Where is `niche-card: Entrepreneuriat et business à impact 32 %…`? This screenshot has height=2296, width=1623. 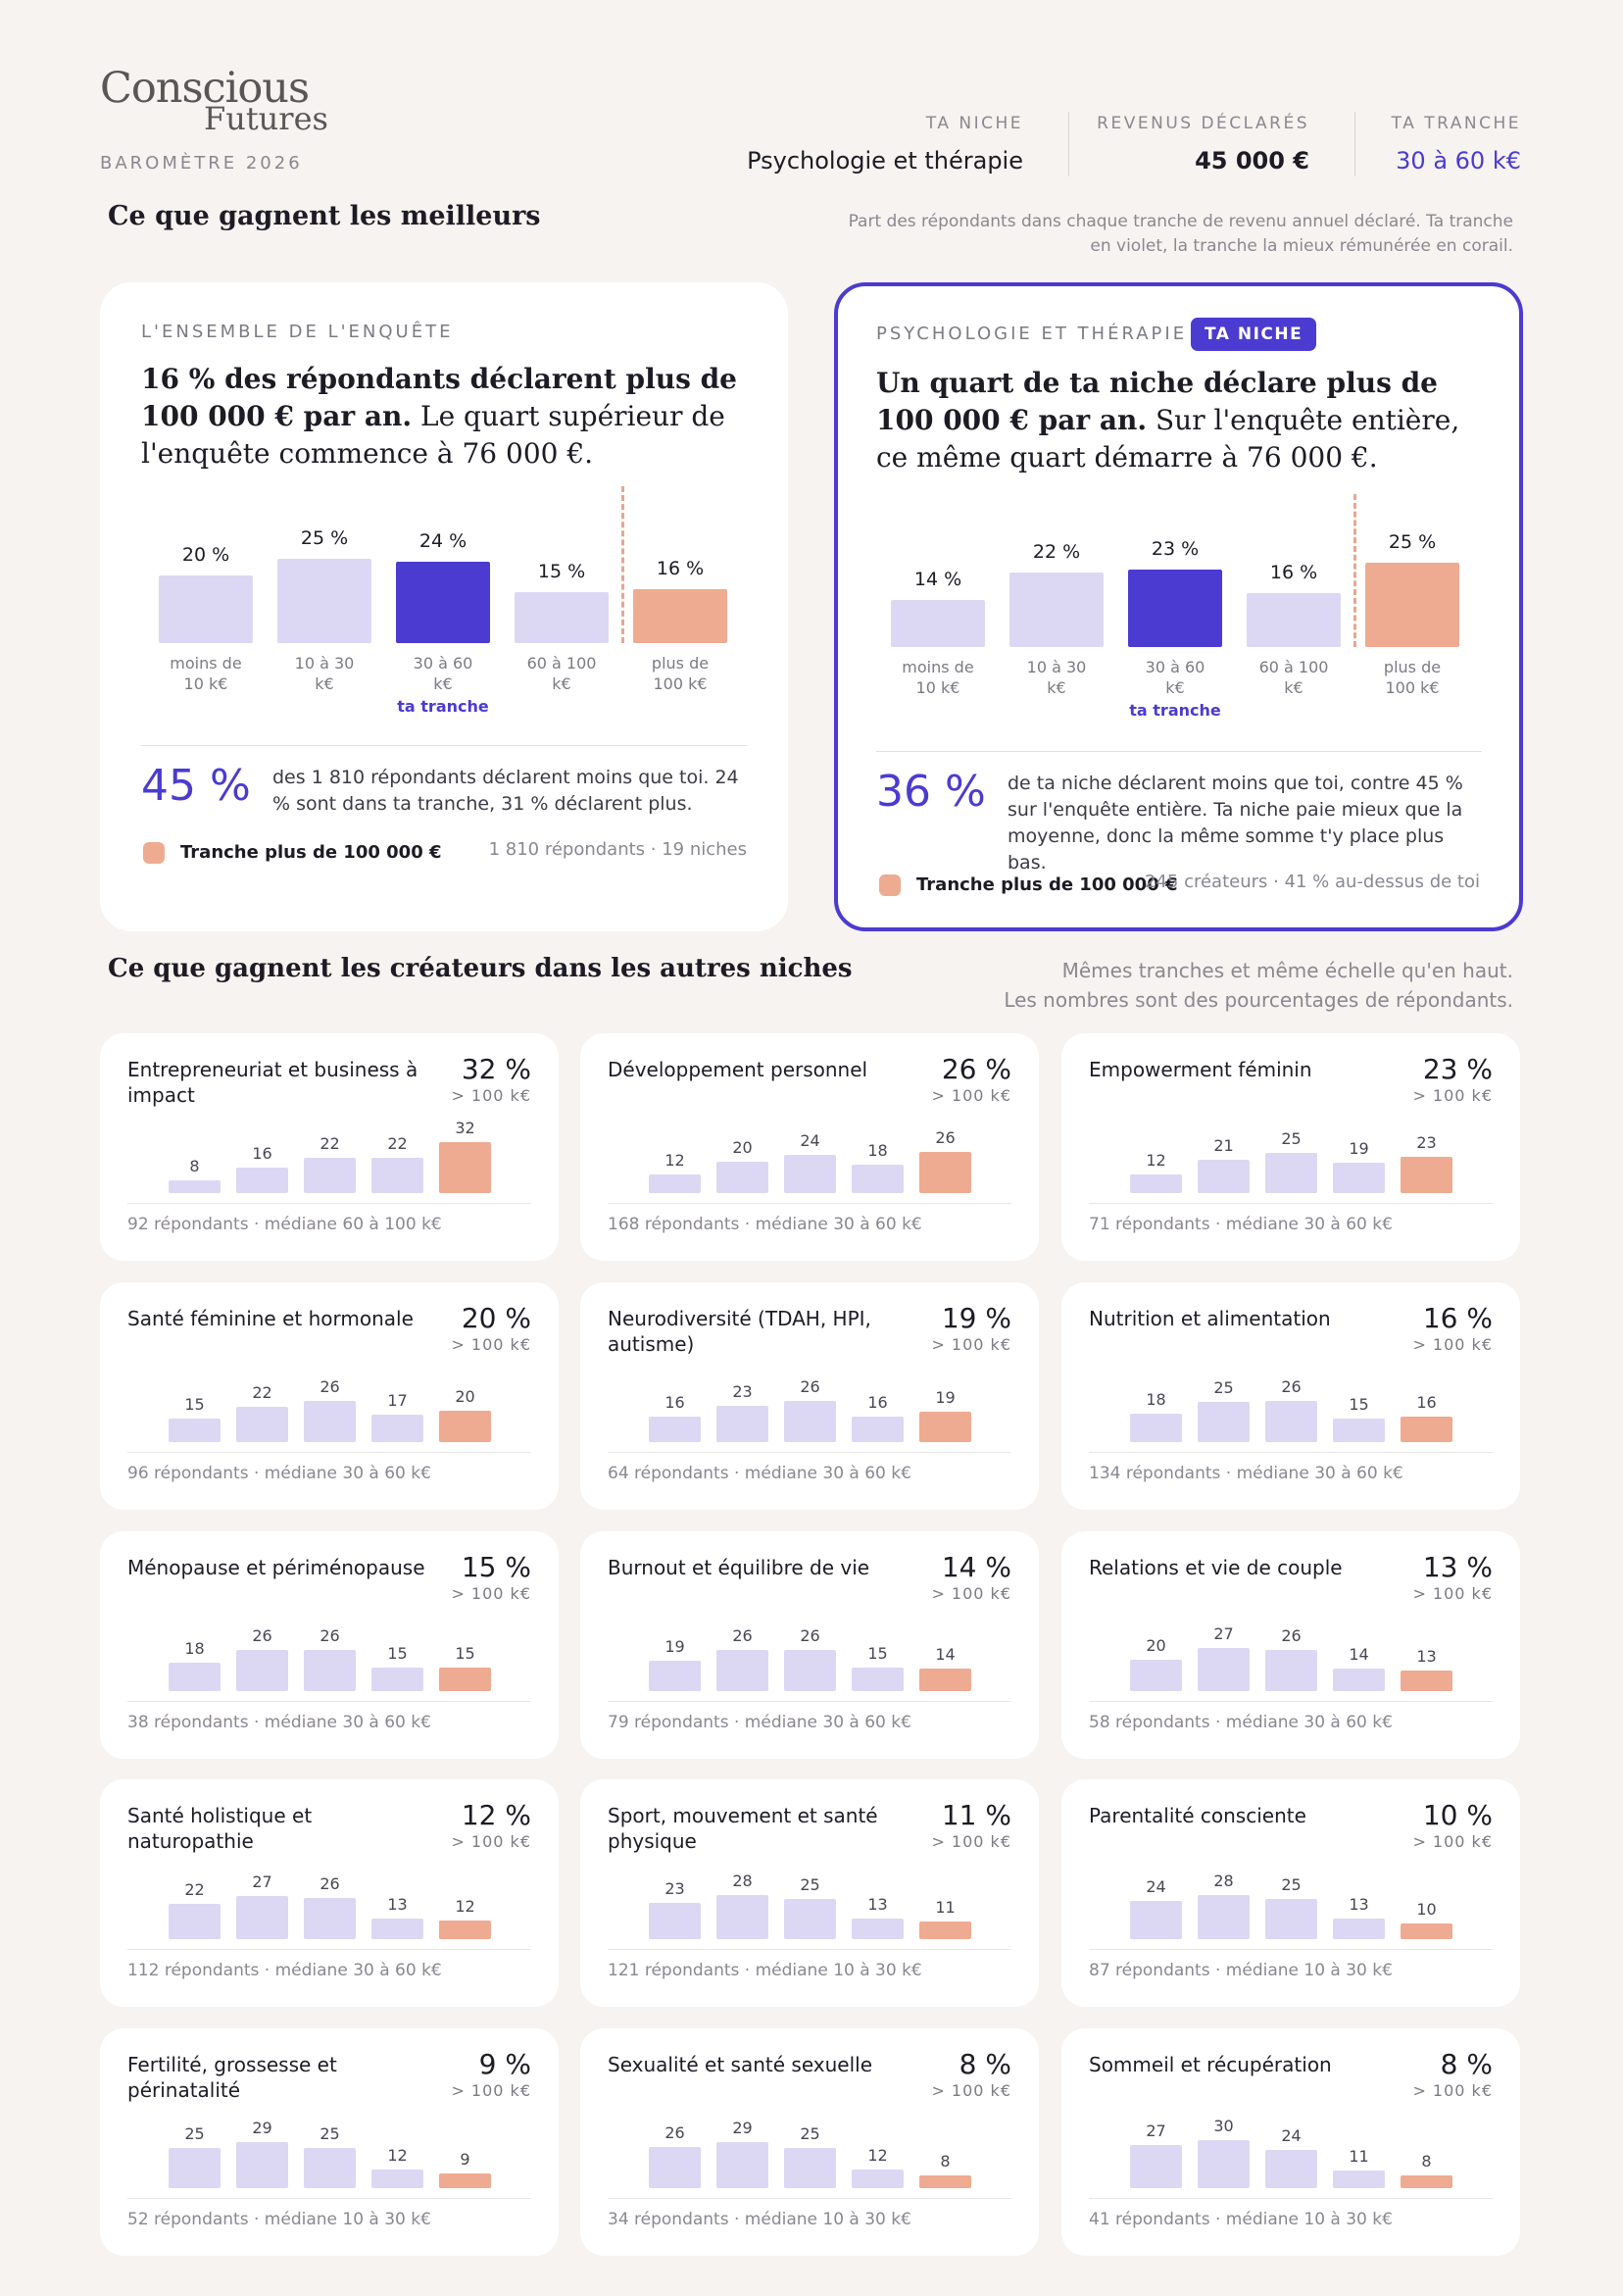
niche-card: Entrepreneuriat et business à impact 32 %… is located at coordinates (330, 1147).